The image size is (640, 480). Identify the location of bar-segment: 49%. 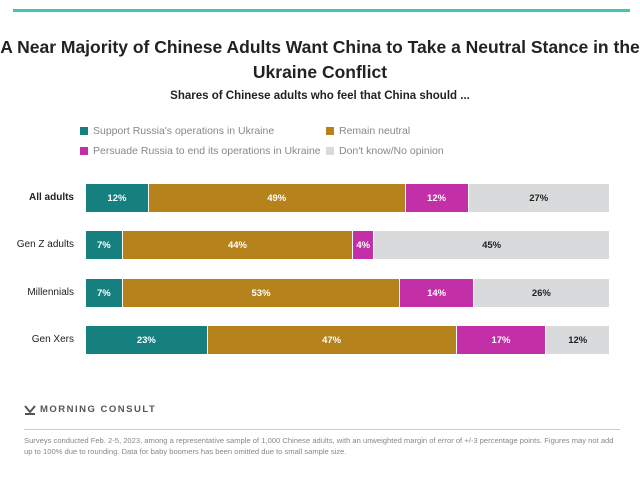
(277, 198).